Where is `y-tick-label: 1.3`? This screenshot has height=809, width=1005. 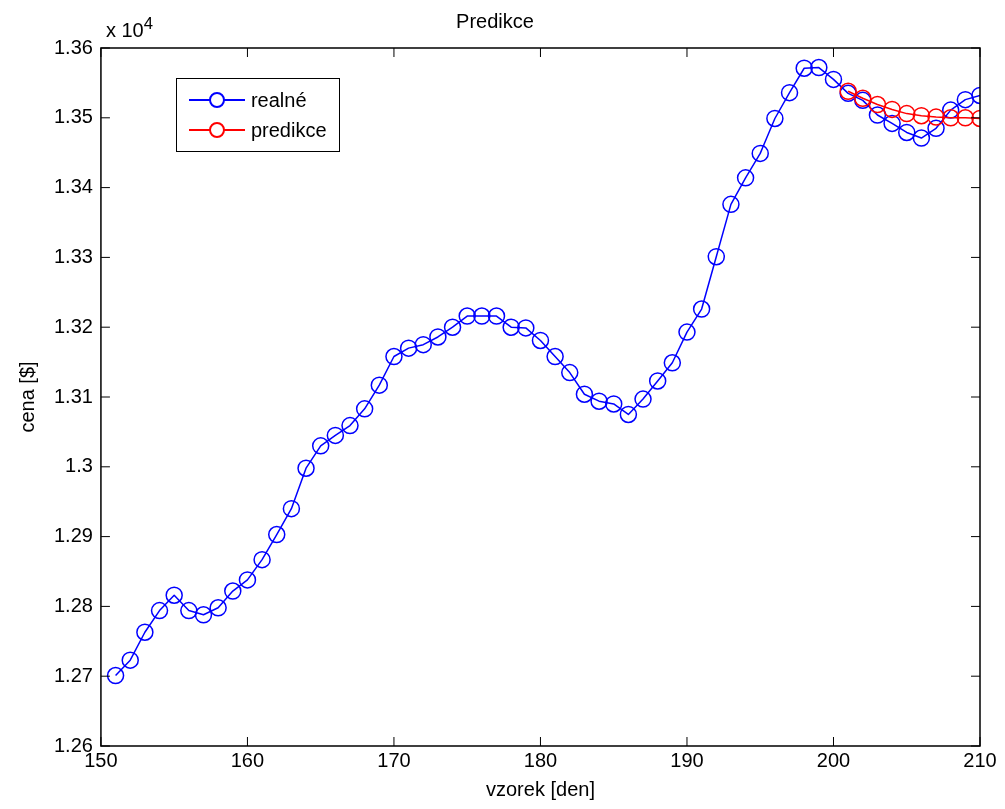 y-tick-label: 1.3 is located at coordinates (79, 465).